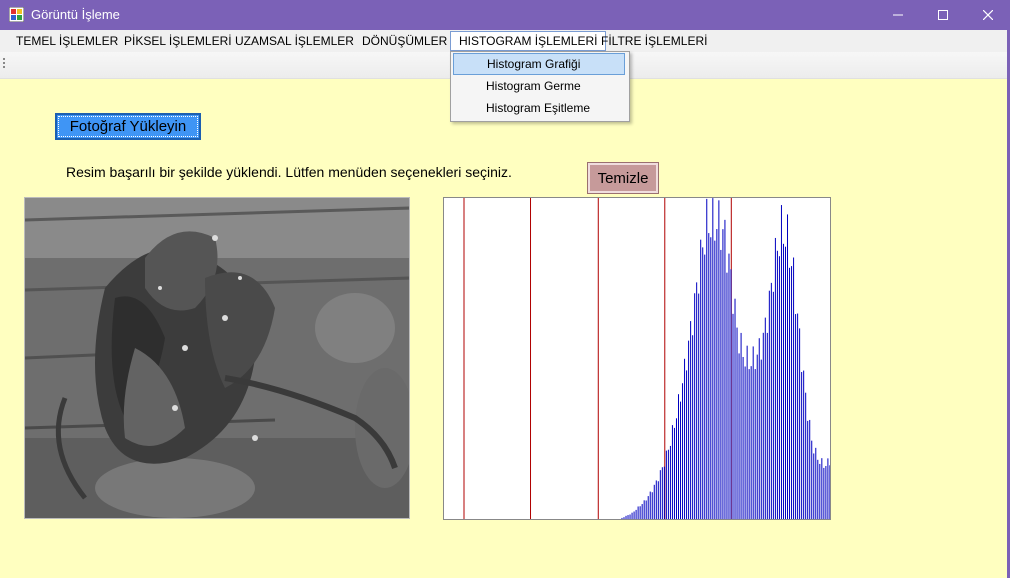 The image size is (1010, 578). Describe the element at coordinates (67, 41) in the screenshot. I see `menu-temel-islemler: TEMEL İŞLEMLER` at that location.